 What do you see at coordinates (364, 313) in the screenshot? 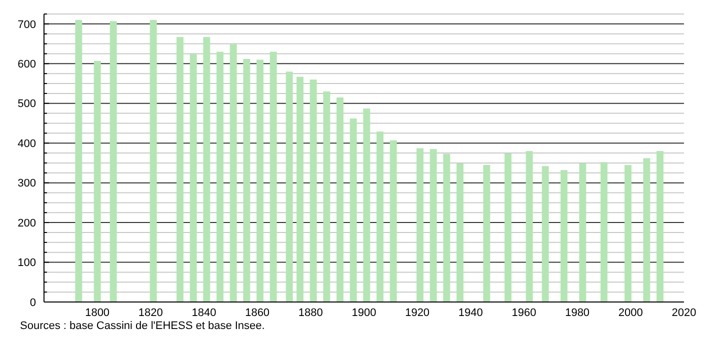
I see `x-tick-label: 1900` at bounding box center [364, 313].